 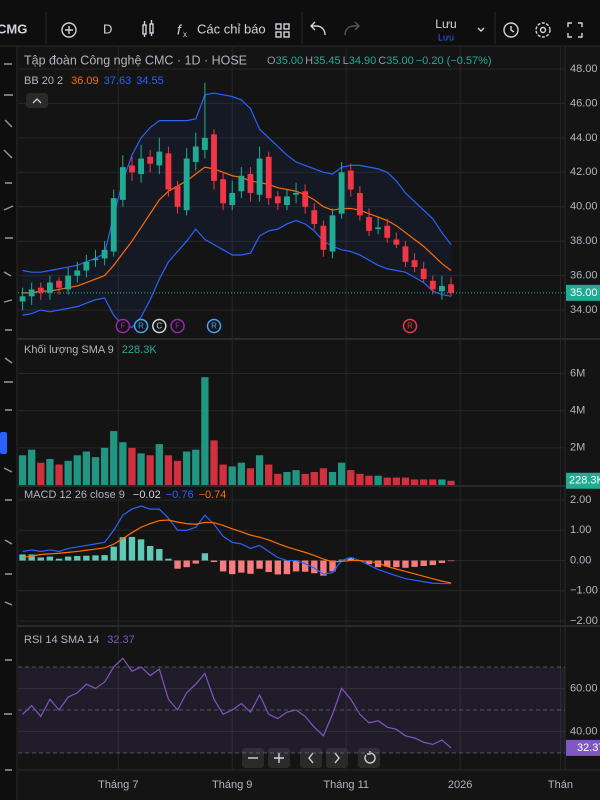 I want to click on event-label: C, so click(x=159, y=326).